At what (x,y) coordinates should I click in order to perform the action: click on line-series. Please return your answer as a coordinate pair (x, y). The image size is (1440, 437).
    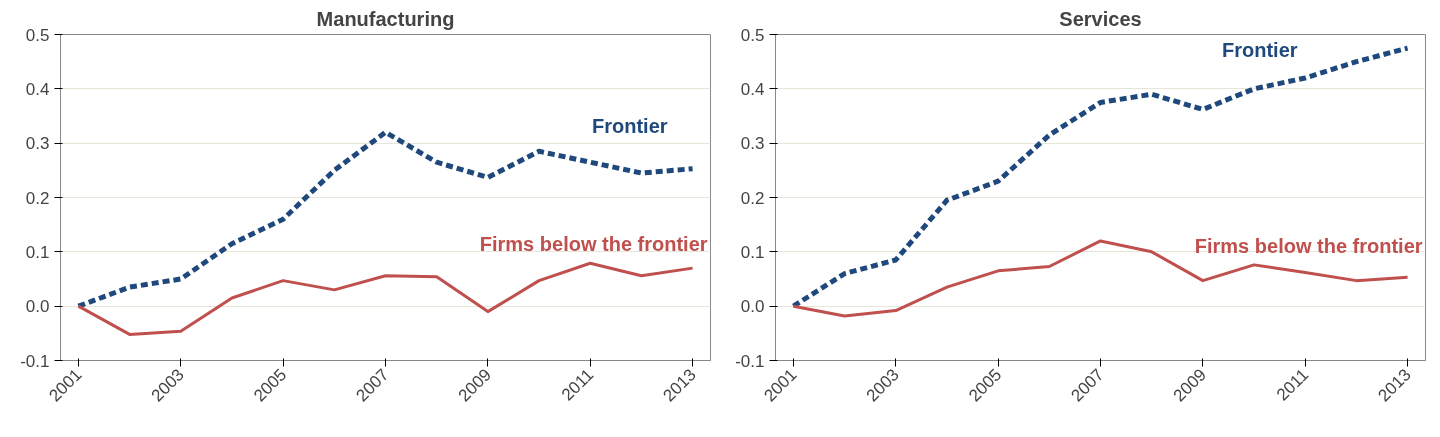
    Looking at the image, I should click on (385, 298).